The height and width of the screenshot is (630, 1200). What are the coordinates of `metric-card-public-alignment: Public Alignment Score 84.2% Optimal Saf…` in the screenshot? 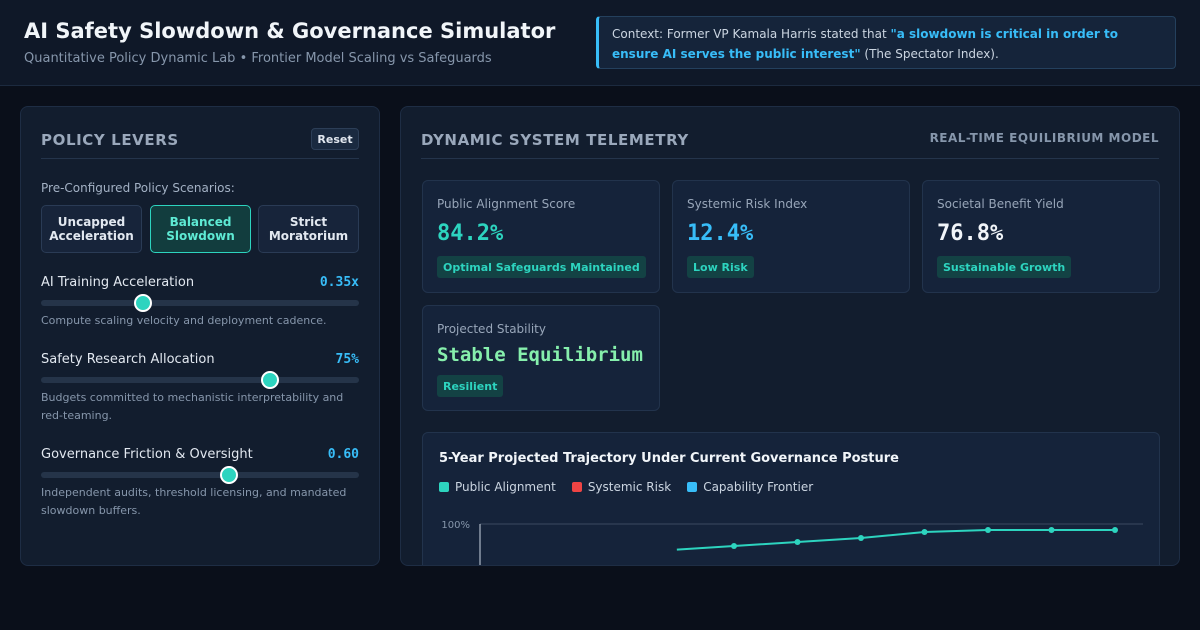 It's located at (541, 236).